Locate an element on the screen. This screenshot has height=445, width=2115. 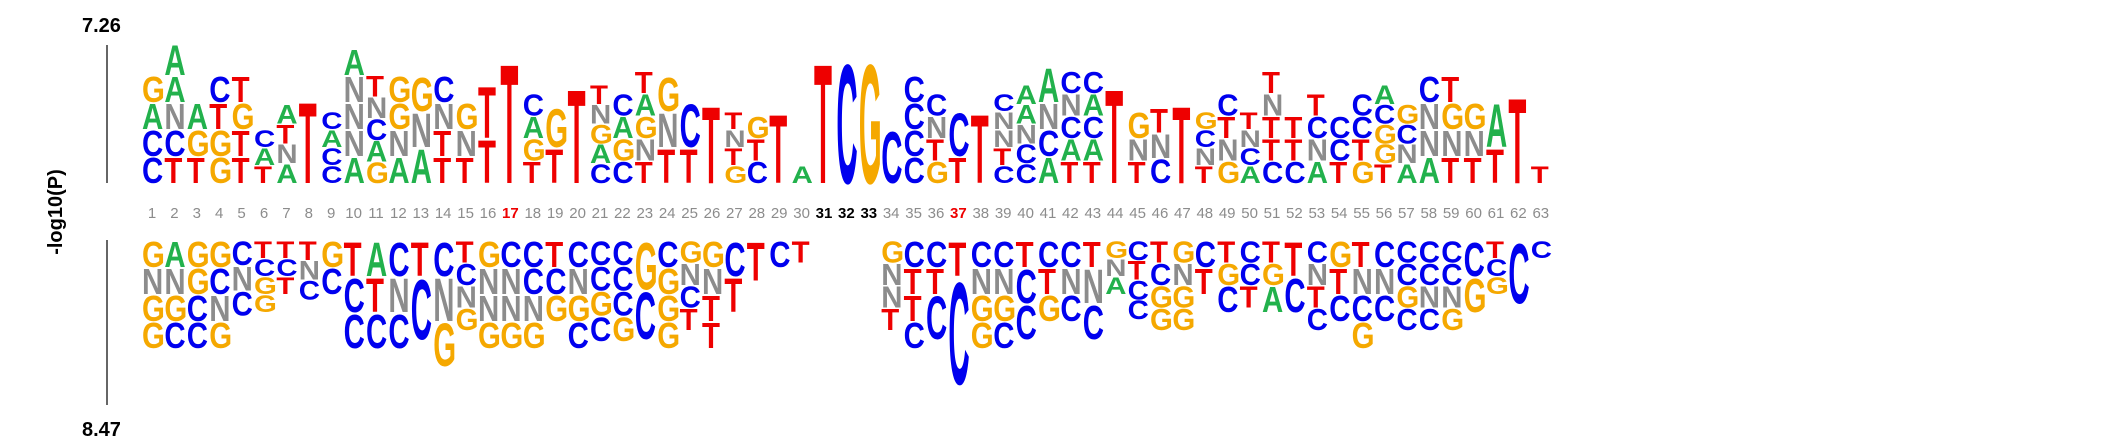
position-label: 33 is located at coordinates (868, 213).